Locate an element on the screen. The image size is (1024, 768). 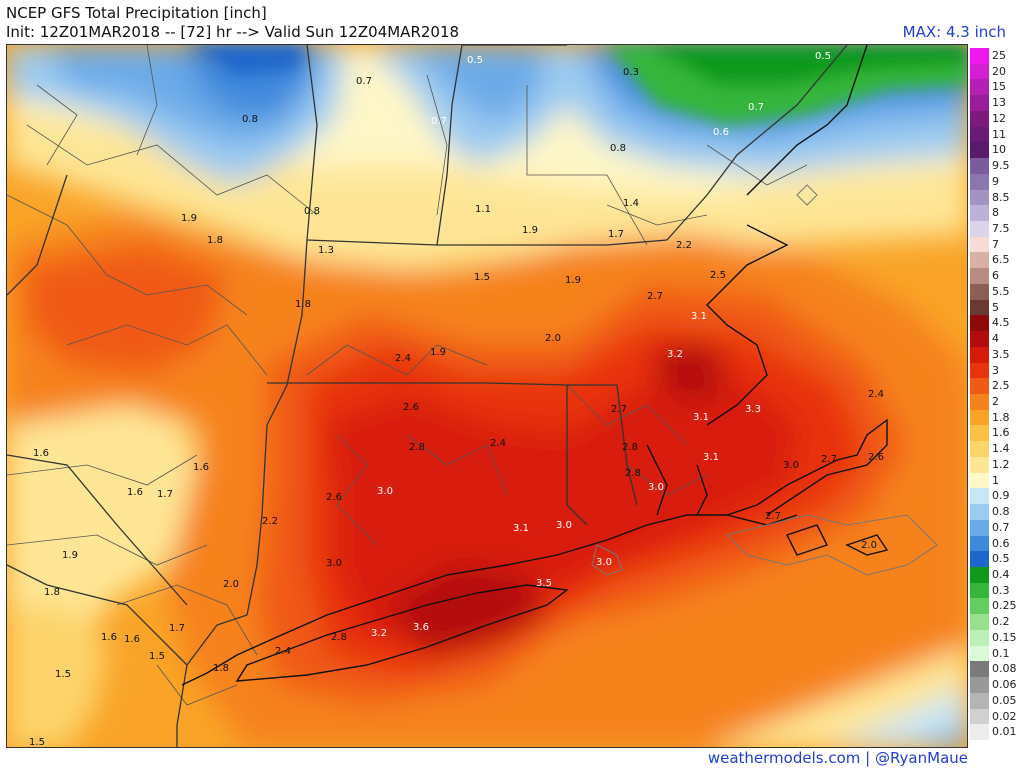
legend-label: 11 is located at coordinates (999, 134).